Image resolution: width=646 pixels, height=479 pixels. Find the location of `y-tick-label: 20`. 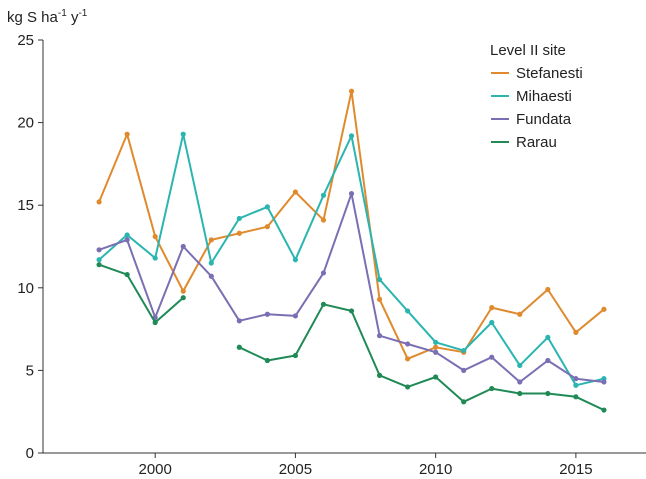

y-tick-label: 20 is located at coordinates (25, 123).